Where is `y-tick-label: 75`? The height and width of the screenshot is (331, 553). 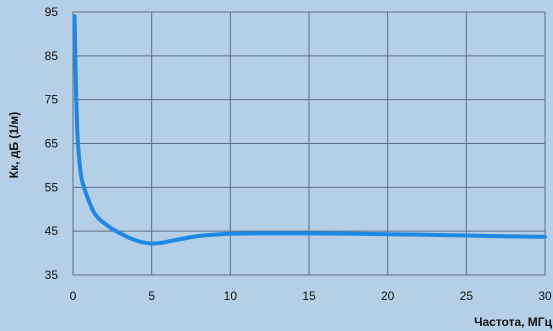
y-tick-label: 75 is located at coordinates (52, 100).